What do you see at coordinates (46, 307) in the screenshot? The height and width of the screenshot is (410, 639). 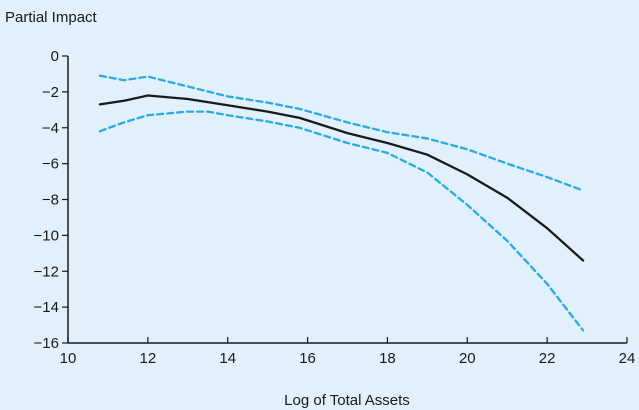 I see `y-tick-label: −14` at bounding box center [46, 307].